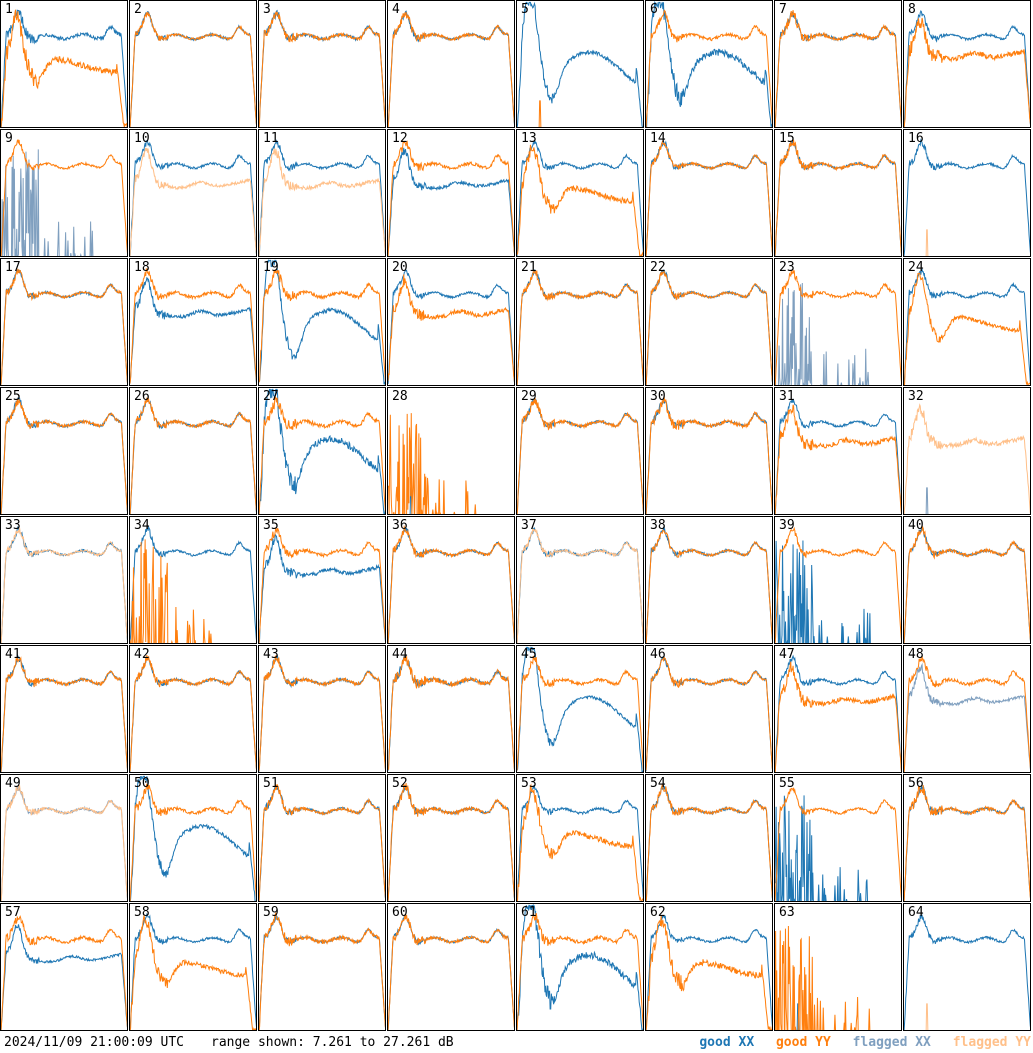  I want to click on spectrum-panel: 11, so click(322, 193).